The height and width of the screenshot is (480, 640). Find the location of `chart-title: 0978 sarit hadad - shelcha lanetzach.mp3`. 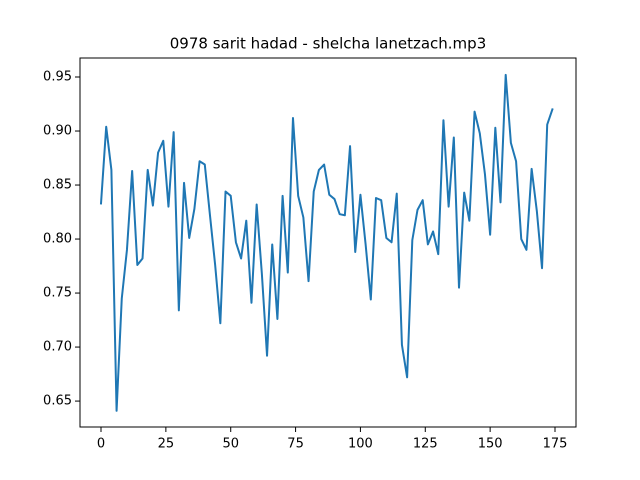

chart-title: 0978 sarit hadad - shelcha lanetzach.mp3 is located at coordinates (328, 44).